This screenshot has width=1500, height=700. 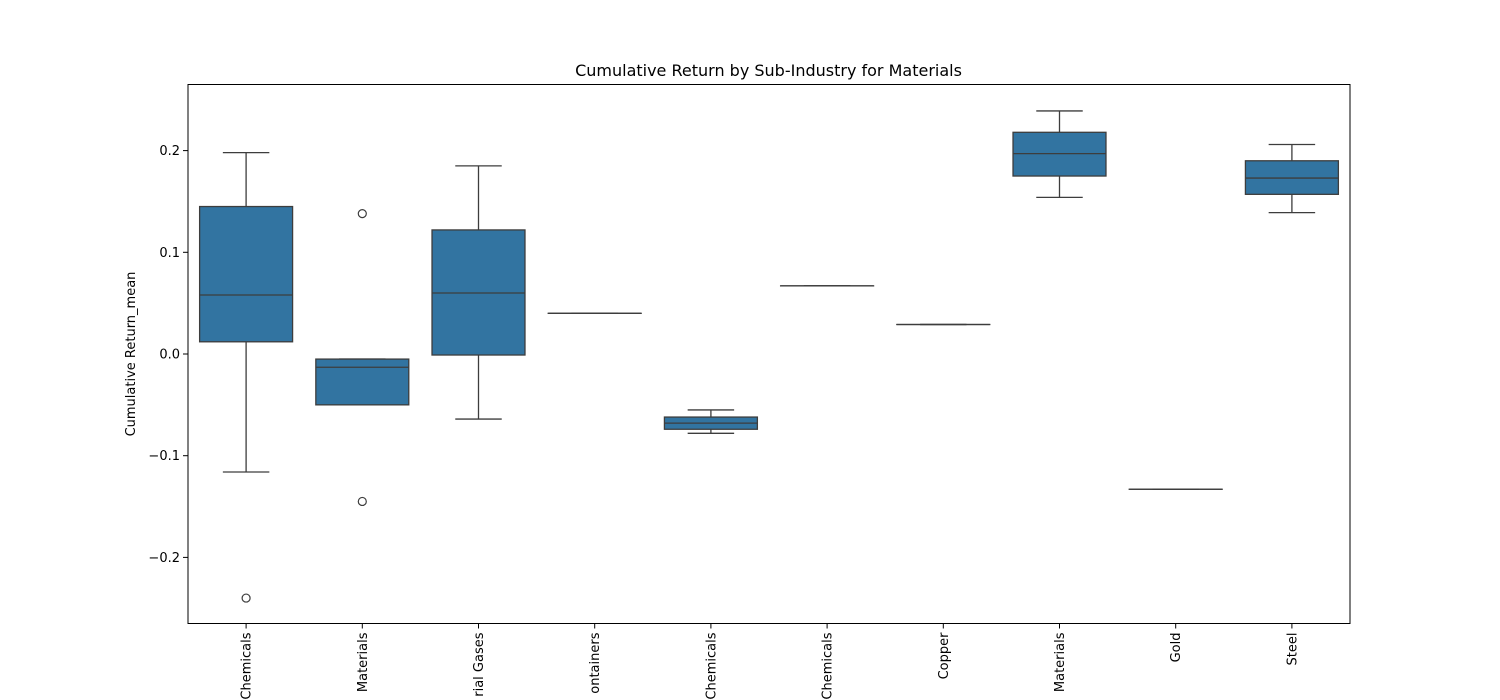 I want to click on y-tick-label: 0.1, so click(x=169, y=253).